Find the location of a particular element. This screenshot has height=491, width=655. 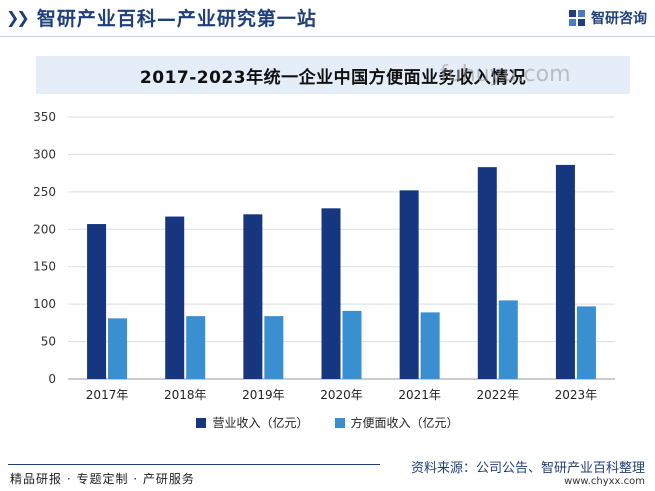

y-tick-label: 300 is located at coordinates (44, 154).